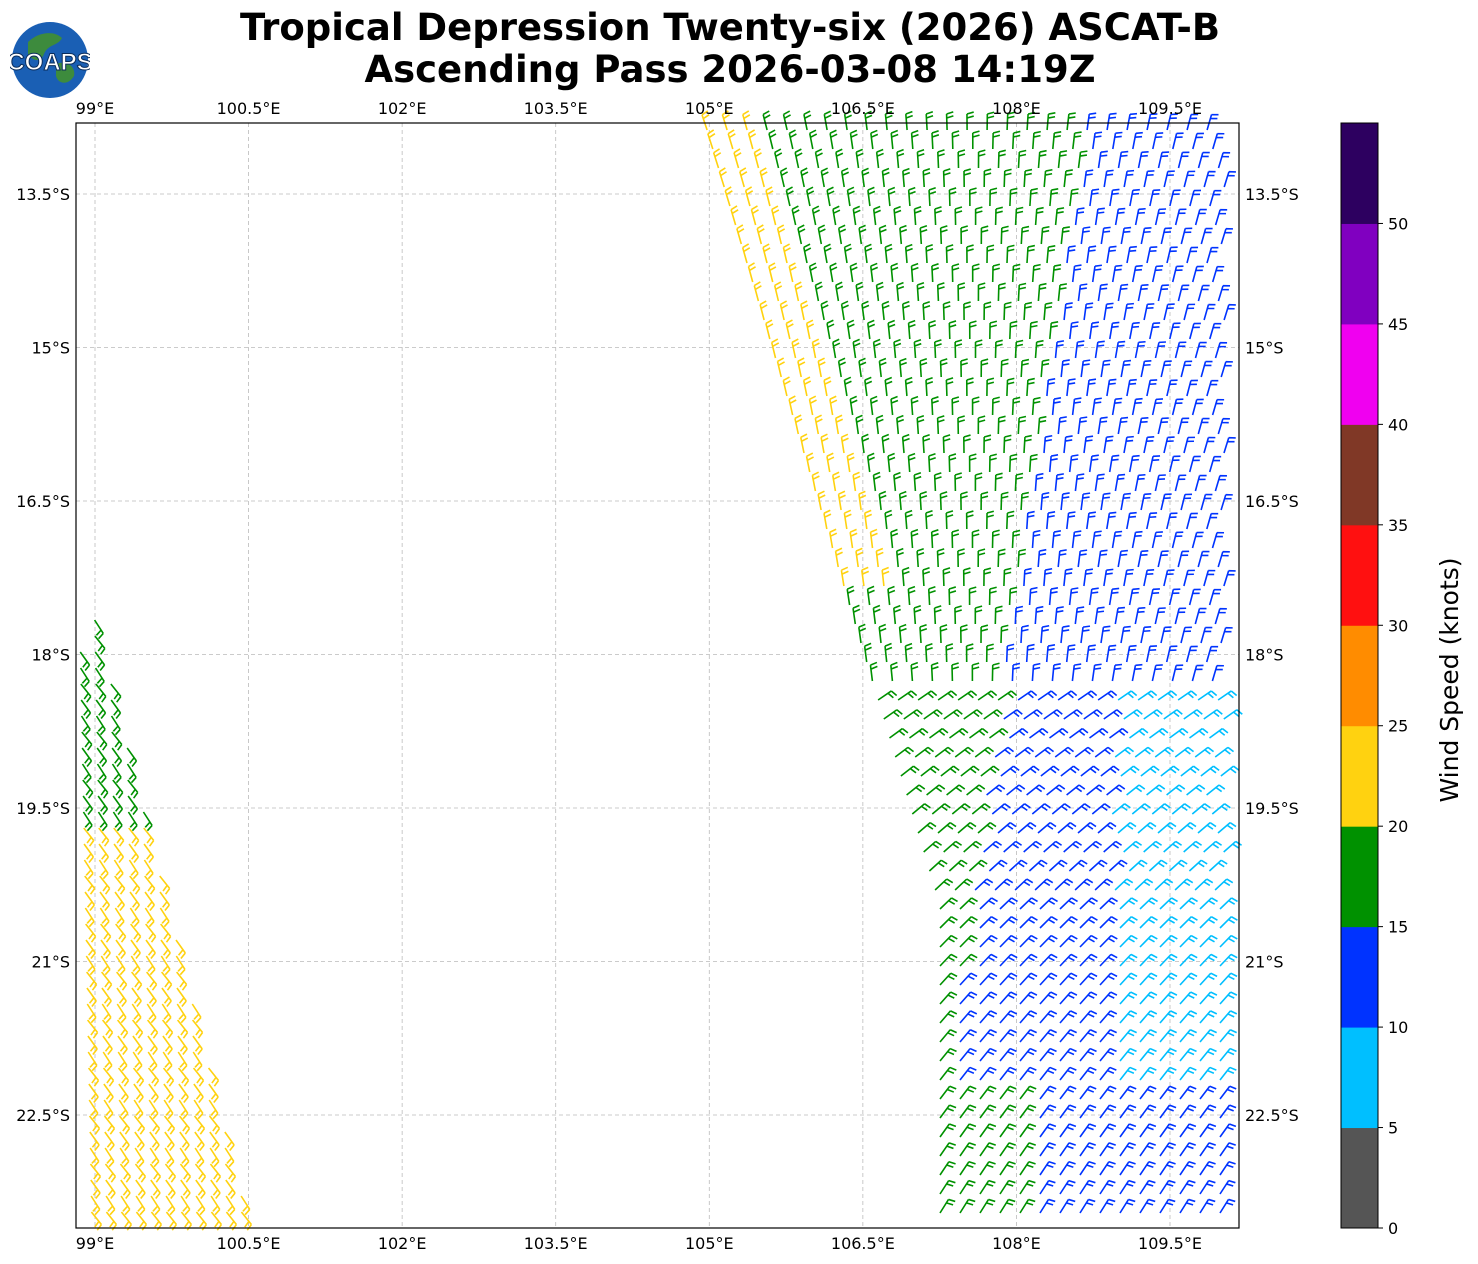  I want to click on lon-tick-bottom: 109.5°E, so click(1170, 1243).